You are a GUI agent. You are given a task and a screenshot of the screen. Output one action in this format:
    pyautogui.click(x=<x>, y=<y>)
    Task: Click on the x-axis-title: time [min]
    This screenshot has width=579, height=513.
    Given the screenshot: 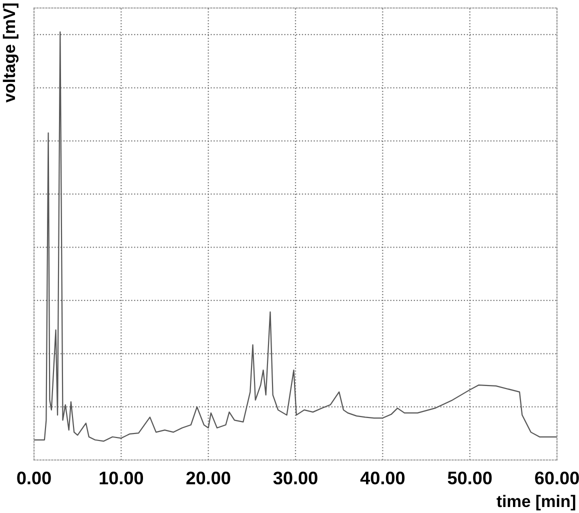 What is the action you would take?
    pyautogui.click(x=536, y=502)
    